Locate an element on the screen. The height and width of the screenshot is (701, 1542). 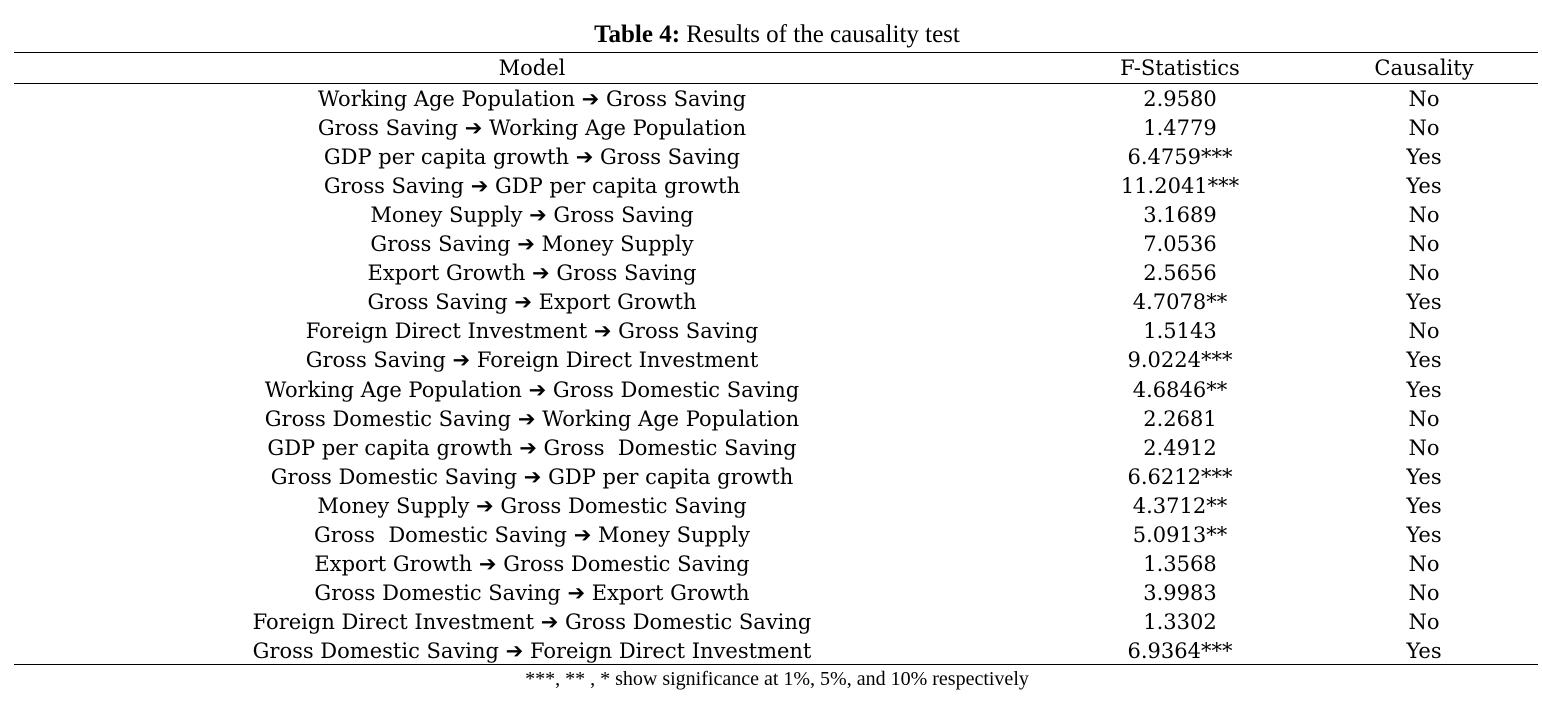
model-cell: Gross Saving ➔ GDP per capita growth is located at coordinates (532, 186).